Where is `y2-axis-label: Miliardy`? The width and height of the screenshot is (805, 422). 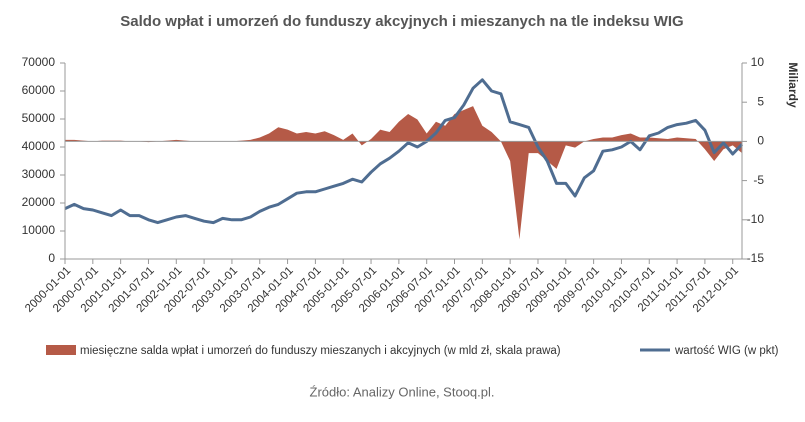
y2-axis-label: Miliardy is located at coordinates (793, 85).